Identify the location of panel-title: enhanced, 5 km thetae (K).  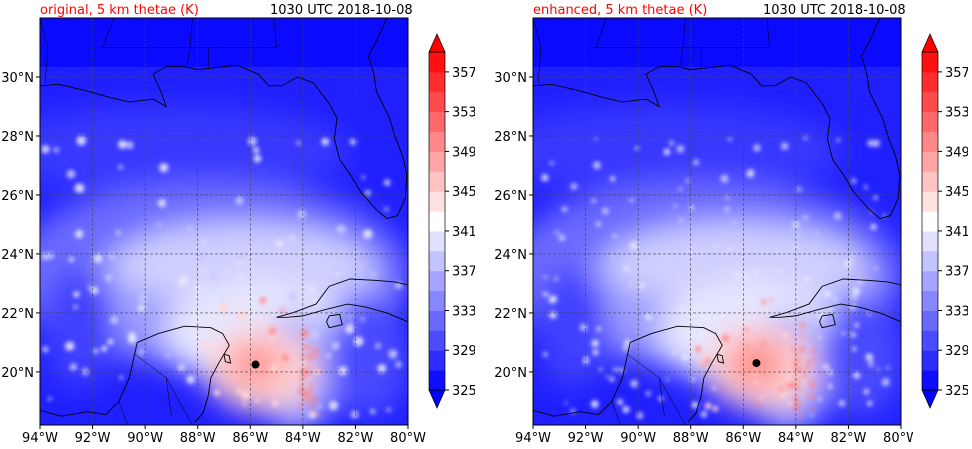
(620, 10).